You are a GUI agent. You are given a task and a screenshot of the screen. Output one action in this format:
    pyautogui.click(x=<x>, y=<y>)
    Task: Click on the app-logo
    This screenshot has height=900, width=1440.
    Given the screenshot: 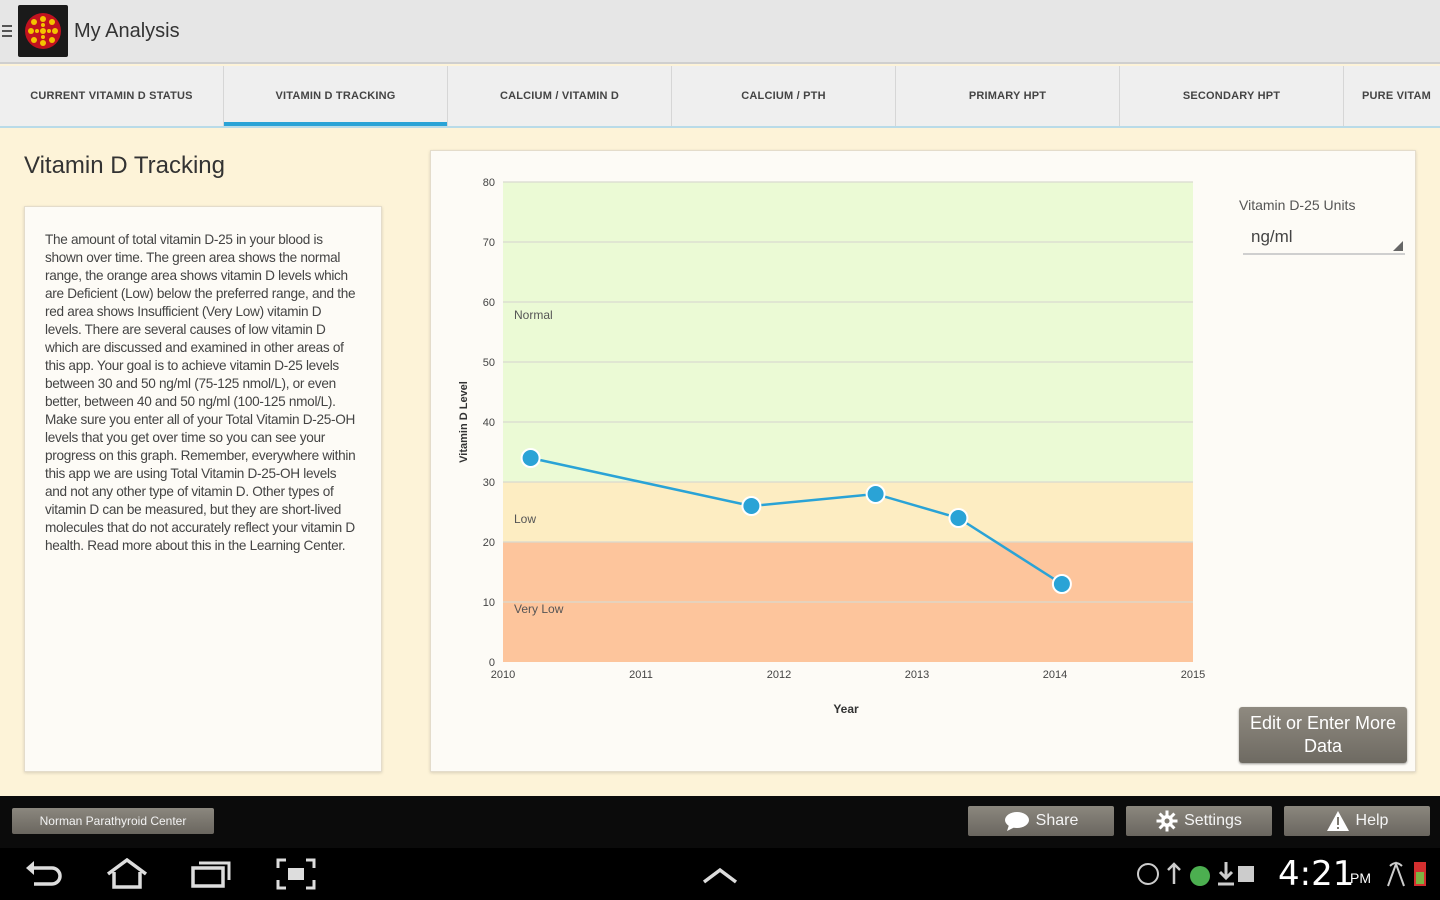 What is the action you would take?
    pyautogui.click(x=43, y=31)
    